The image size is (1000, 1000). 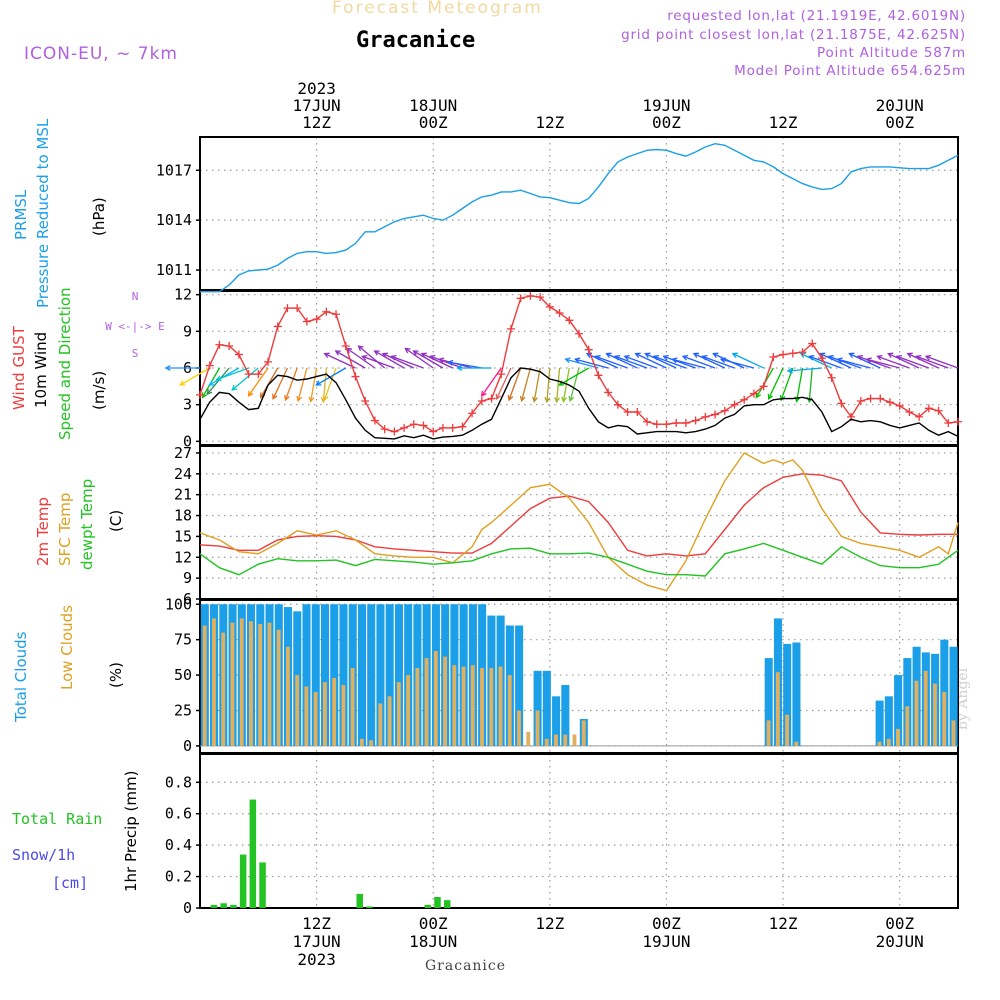 I want to click on time-label-bottom: 00Z, so click(x=666, y=923).